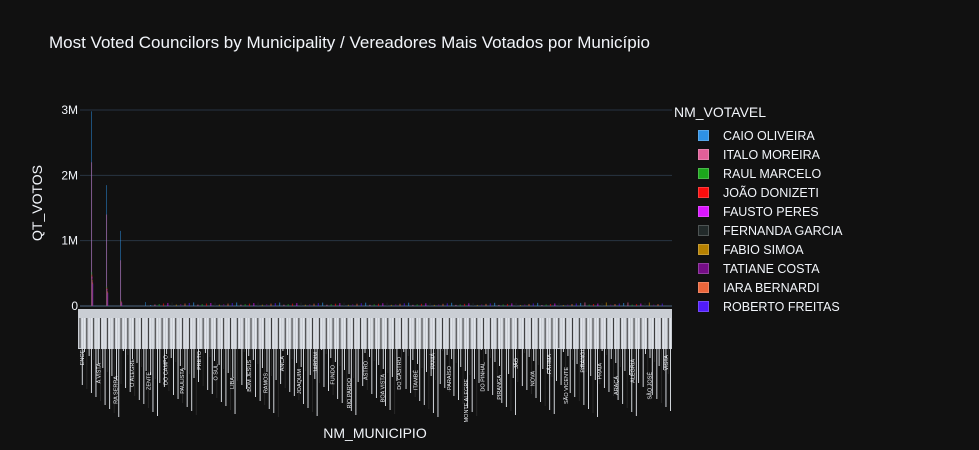  I want to click on legend-item: ITALO MOREIRA, so click(772, 154).